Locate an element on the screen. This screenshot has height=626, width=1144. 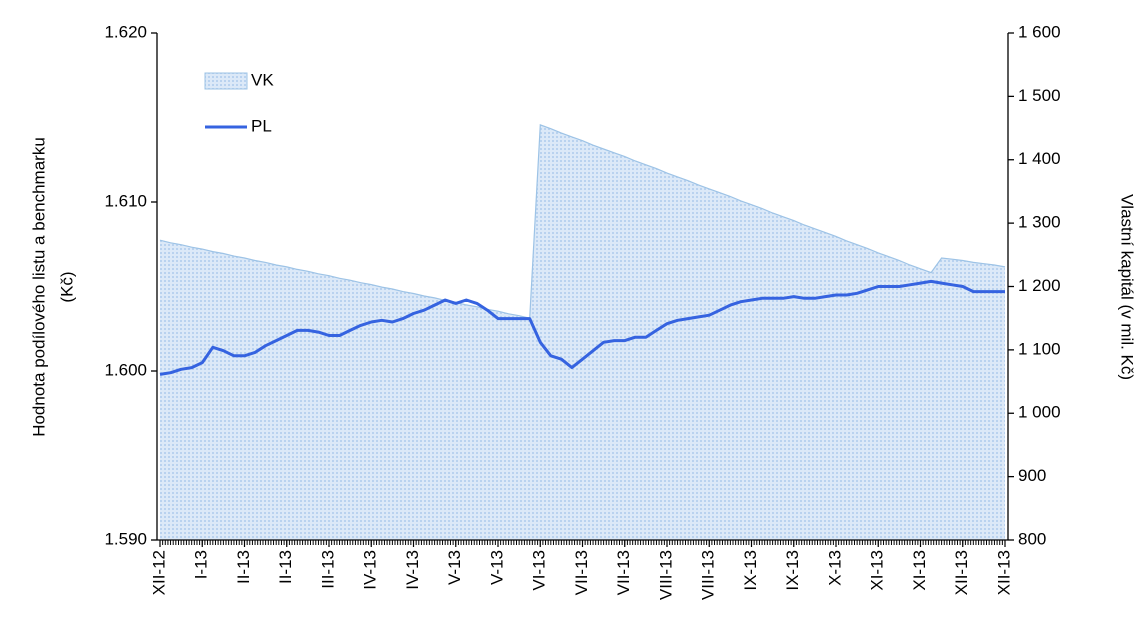
y-tick-label: 1.600 is located at coordinates (125, 369).